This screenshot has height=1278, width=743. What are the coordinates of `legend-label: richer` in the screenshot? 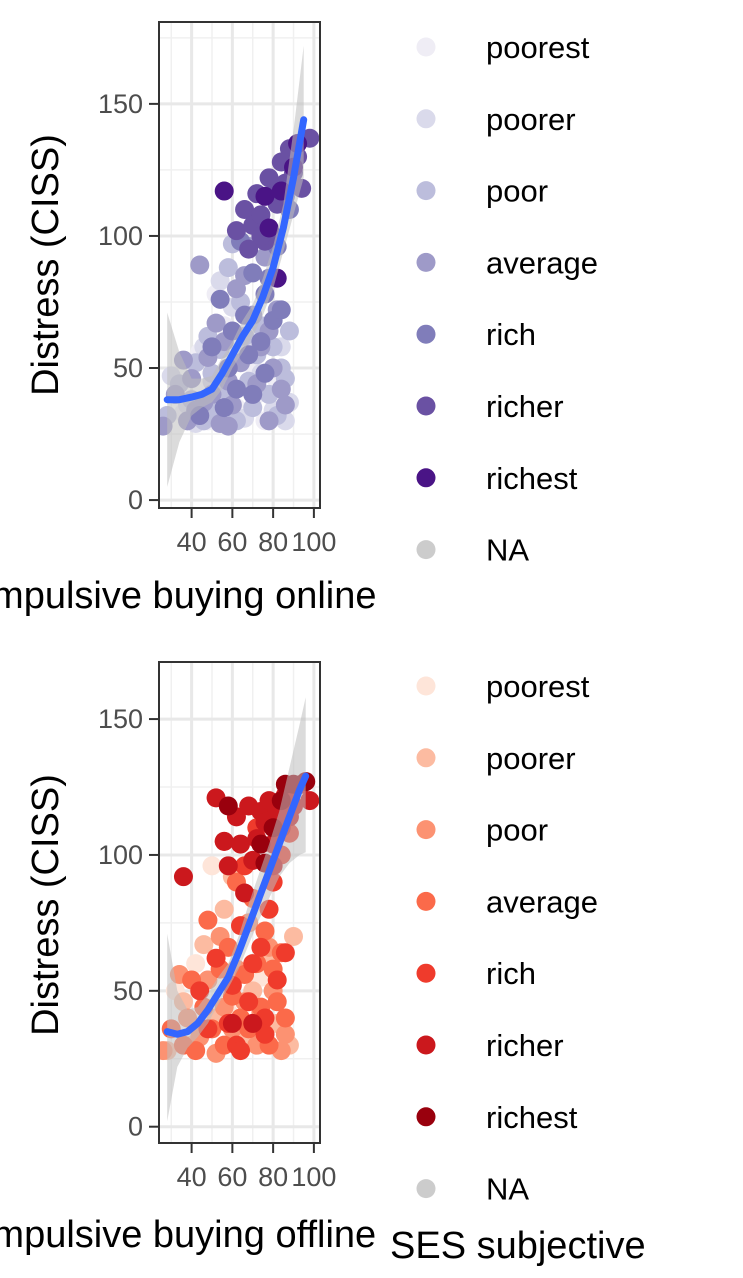 It's located at (525, 406).